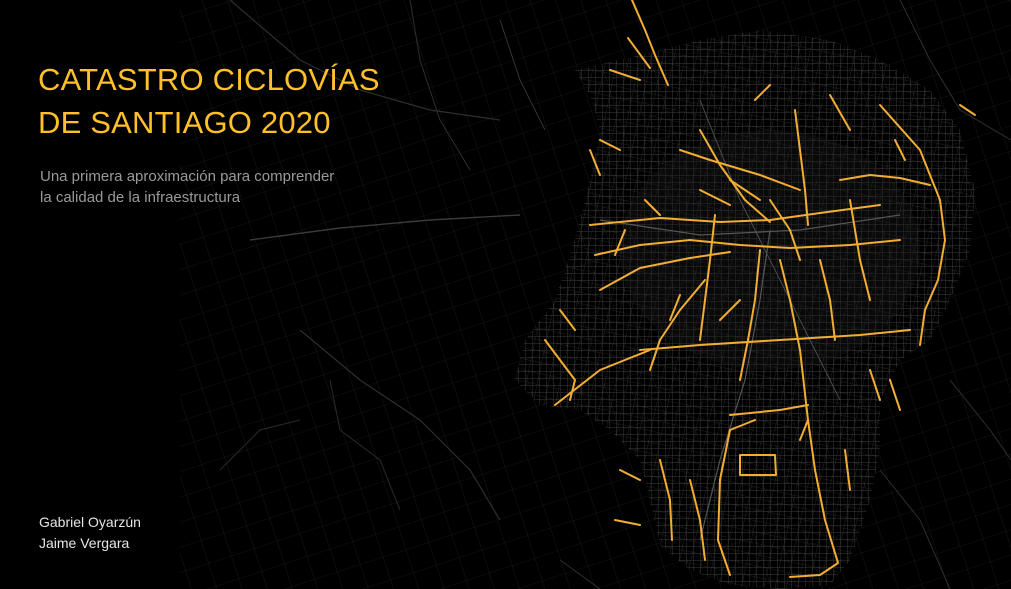  I want to click on author-list: Gabriel Oyarzún Jaime Vergara, so click(90, 533).